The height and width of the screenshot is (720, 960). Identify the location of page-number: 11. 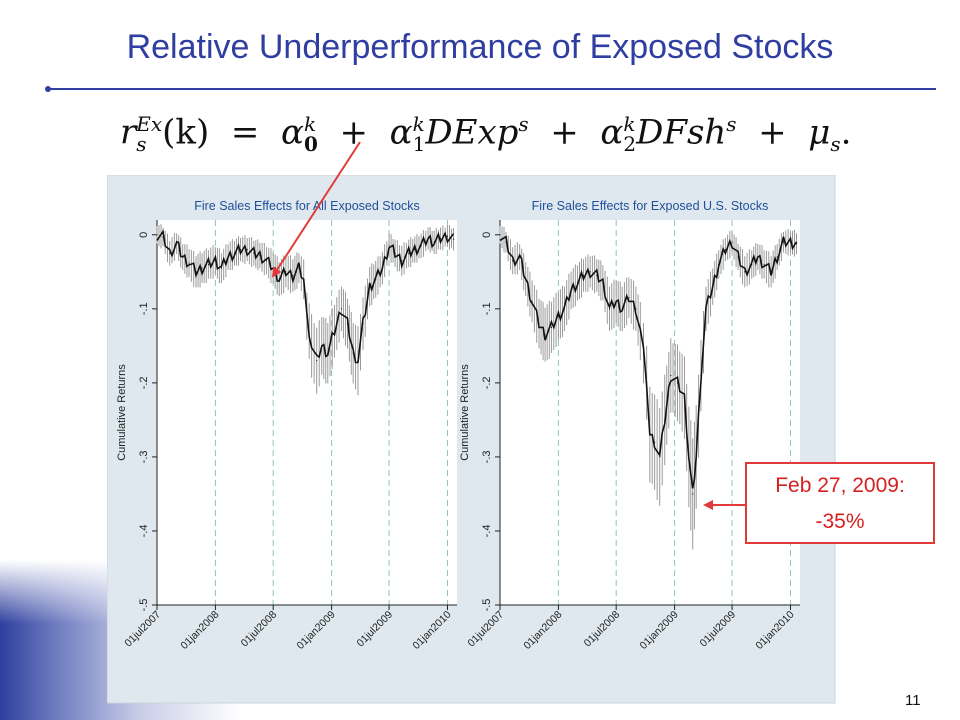
(913, 700).